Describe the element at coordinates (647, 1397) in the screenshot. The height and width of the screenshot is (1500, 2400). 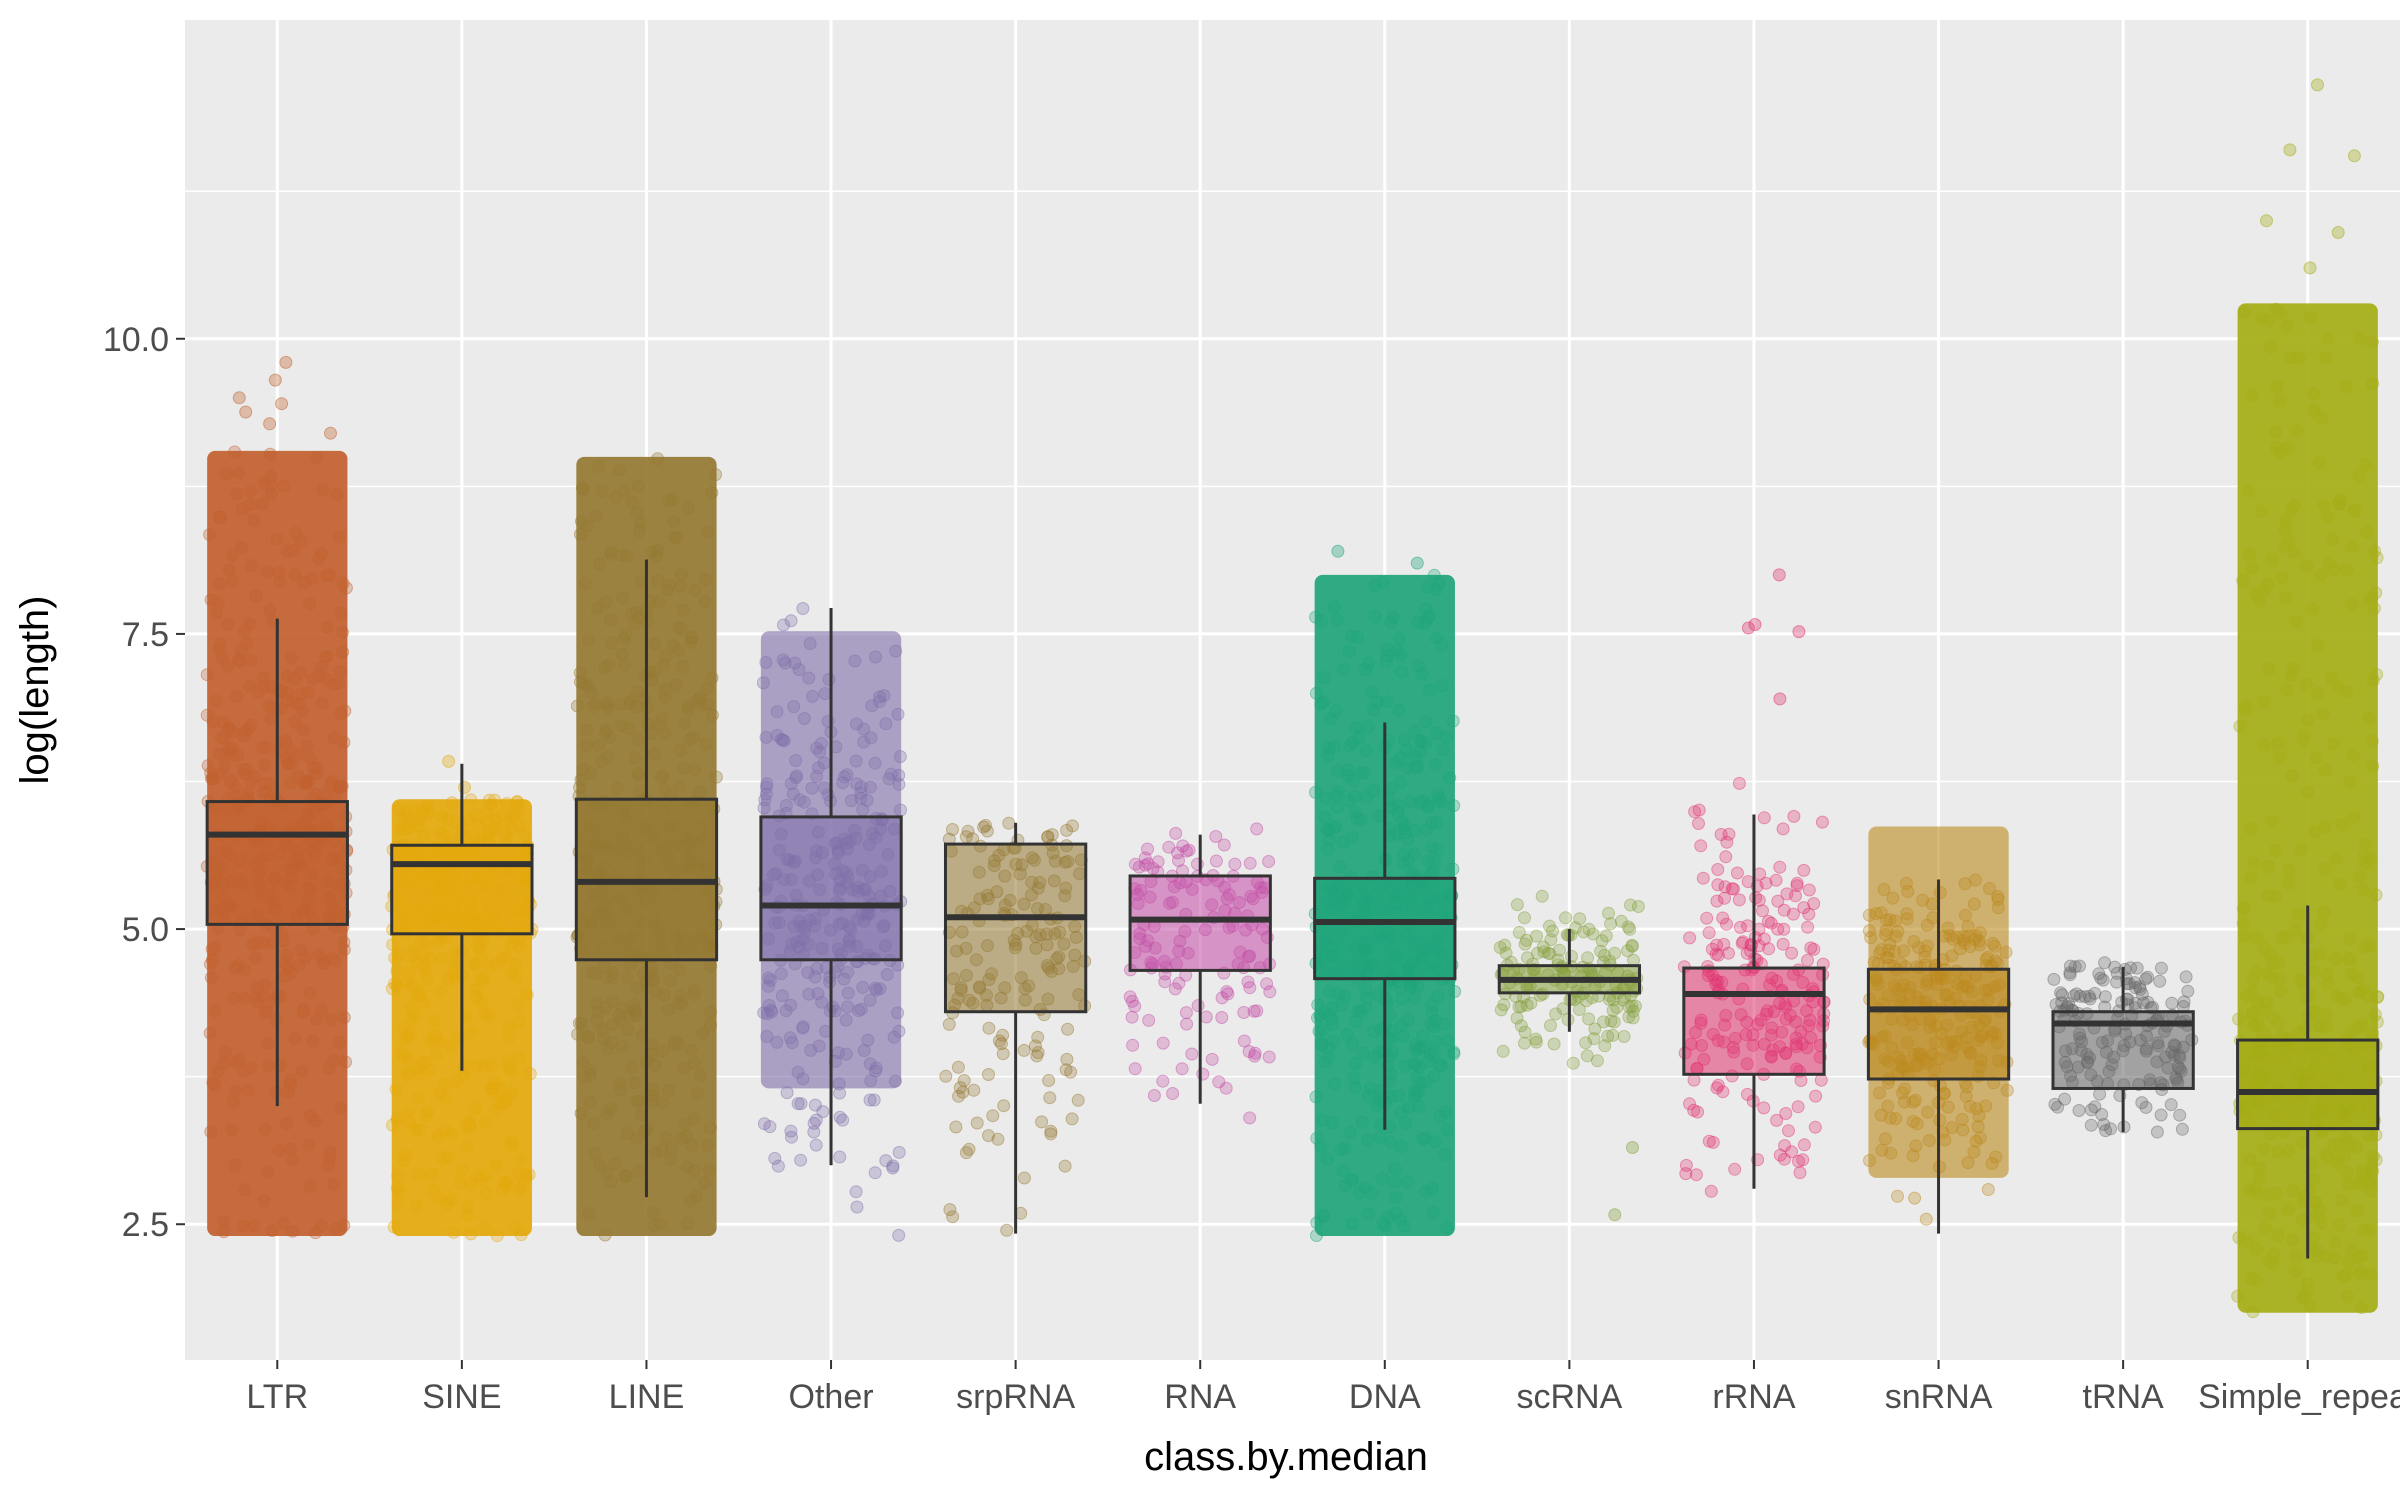
I see `x-tick-label: LINE` at that location.